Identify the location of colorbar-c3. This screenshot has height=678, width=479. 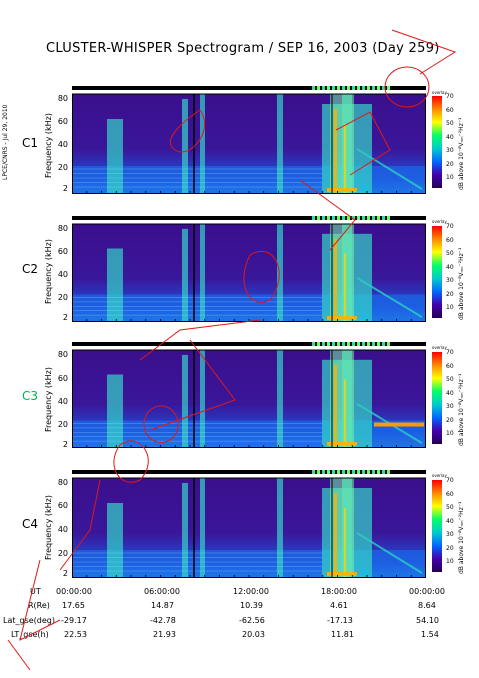
(437, 398).